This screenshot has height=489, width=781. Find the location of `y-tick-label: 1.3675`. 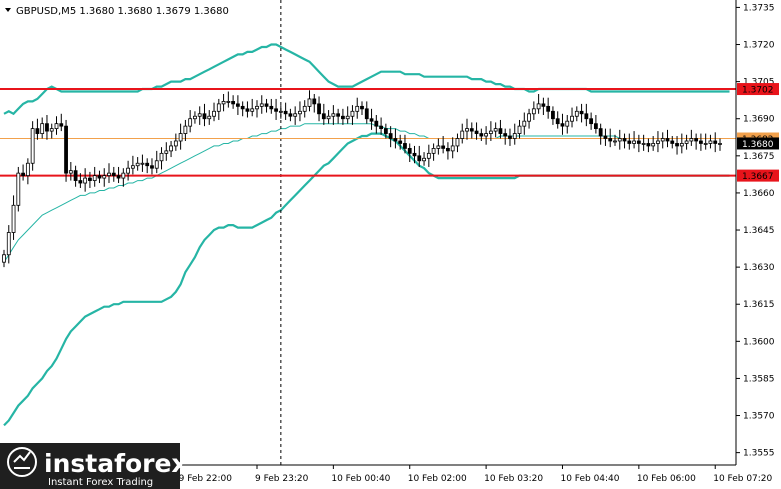

y-tick-label: 1.3675 is located at coordinates (759, 157).